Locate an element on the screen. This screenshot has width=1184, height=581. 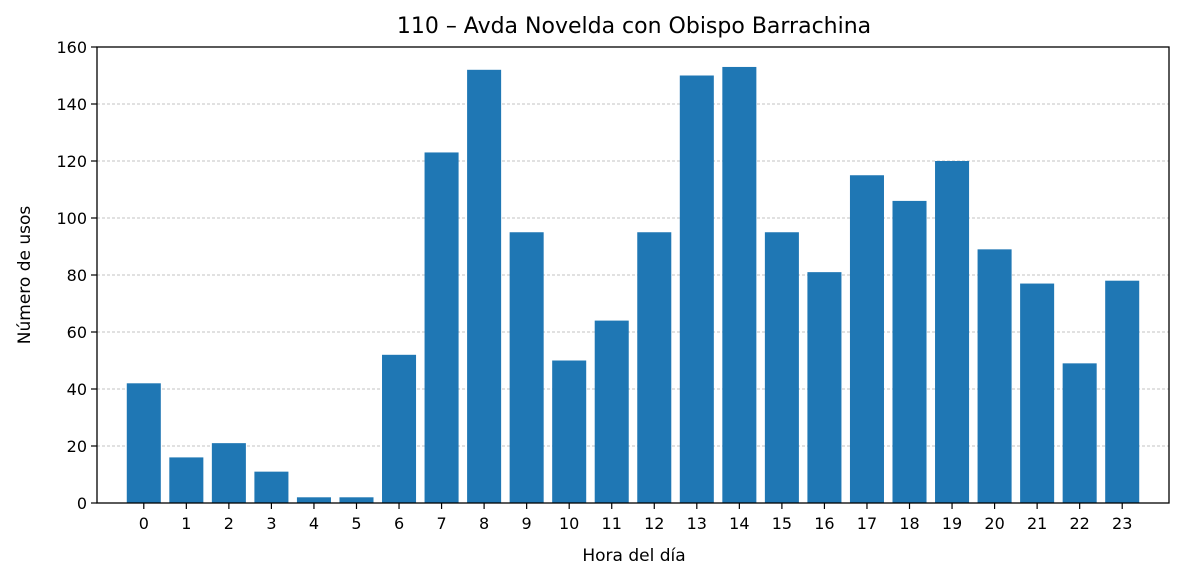
y-tick-label: 40 is located at coordinates (77, 389).